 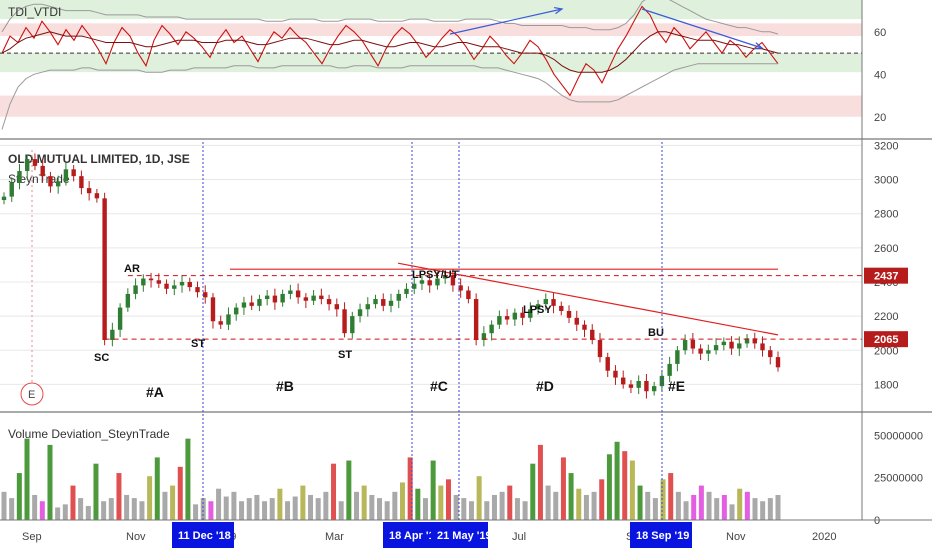 What do you see at coordinates (898, 436) in the screenshot?
I see `volume-ytick-label: 50000000` at bounding box center [898, 436].